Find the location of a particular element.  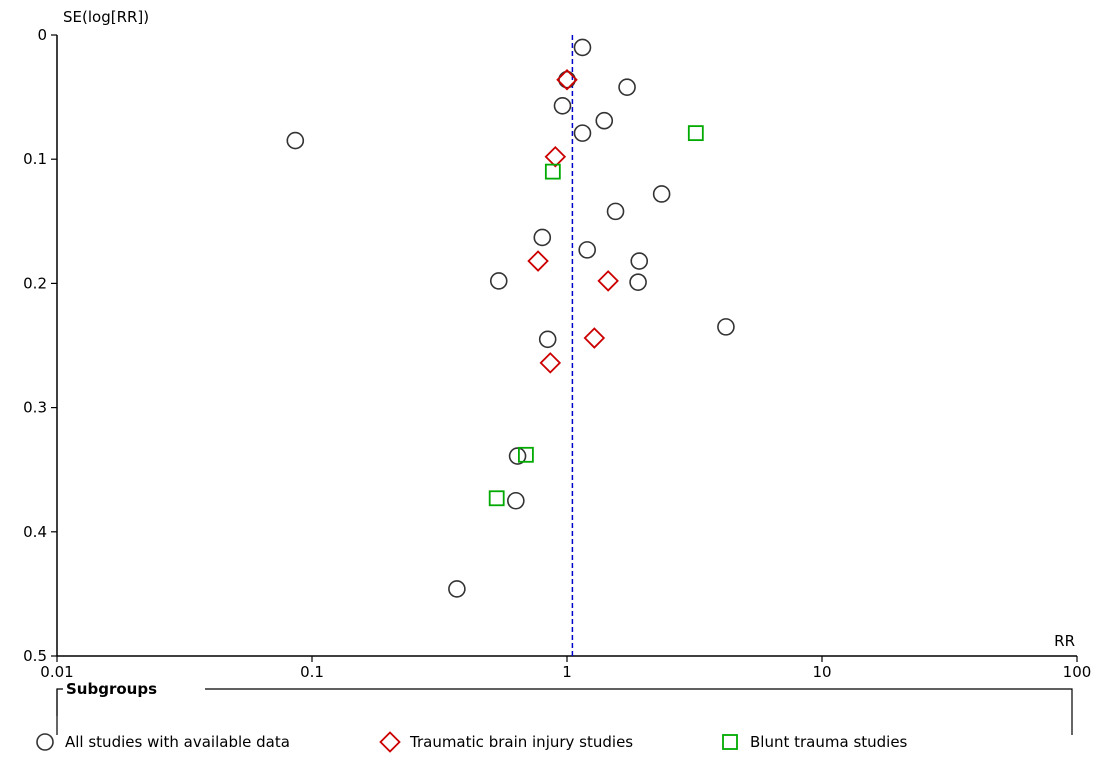

y-tick-label: 0.3 is located at coordinates (35, 408).